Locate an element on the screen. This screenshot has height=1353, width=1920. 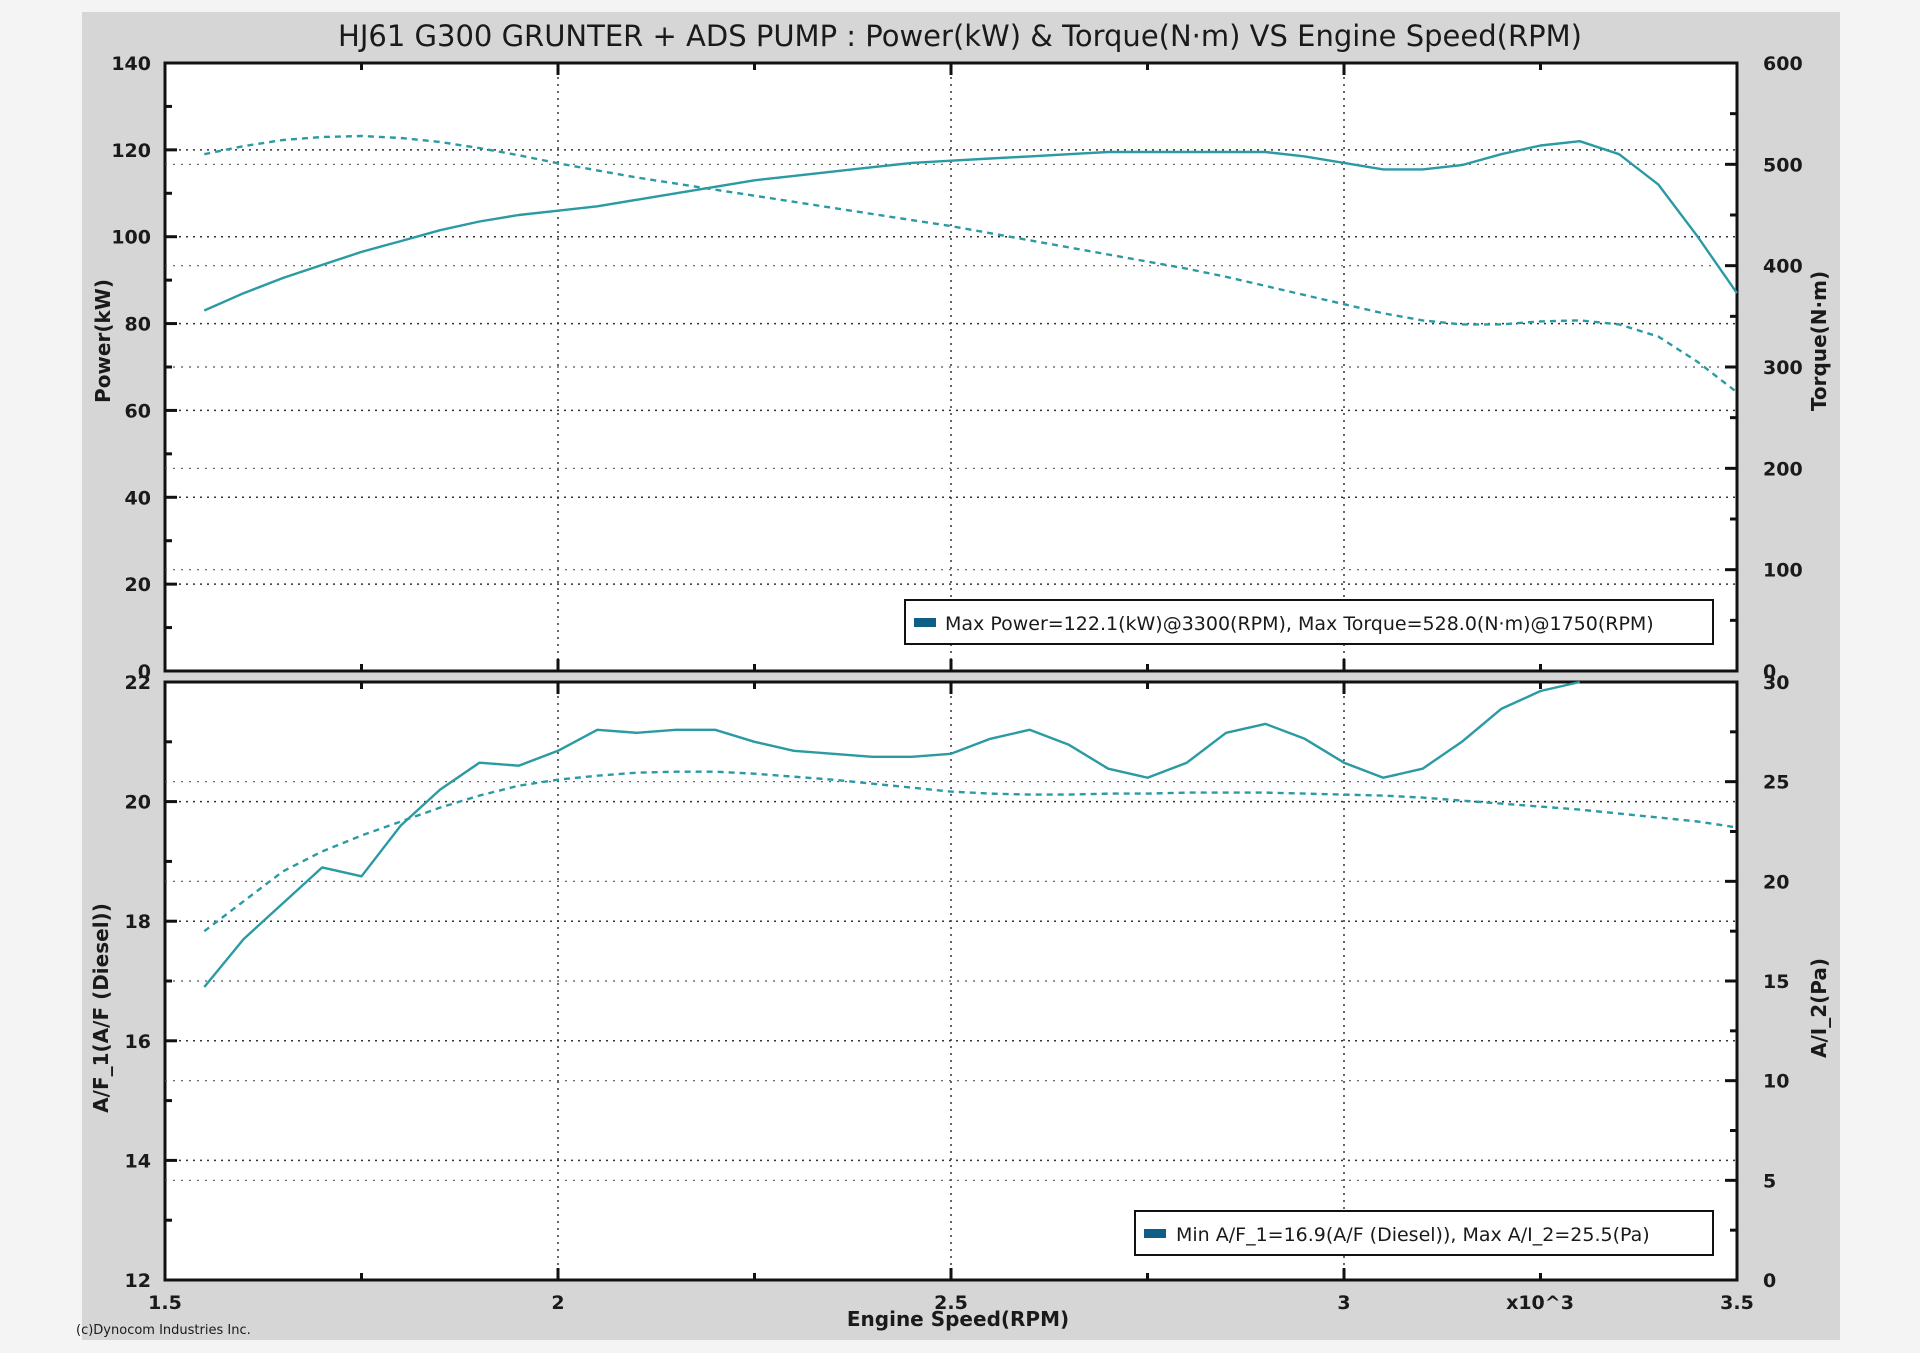
power-axis-label: Power(kW) is located at coordinates (103, 341).